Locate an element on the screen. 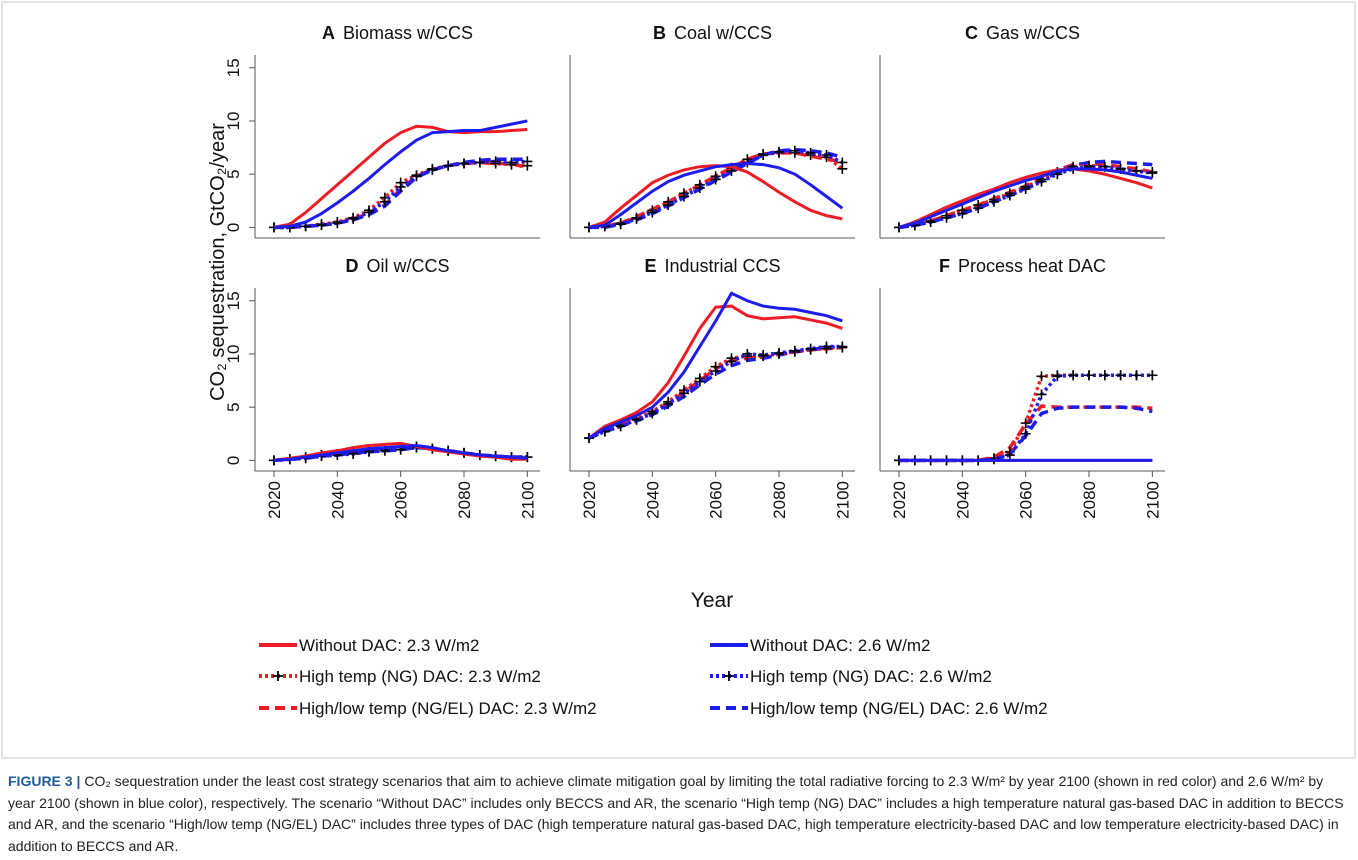 This screenshot has height=860, width=1358. panel-title-text: Oil w/CCS is located at coordinates (407, 266).